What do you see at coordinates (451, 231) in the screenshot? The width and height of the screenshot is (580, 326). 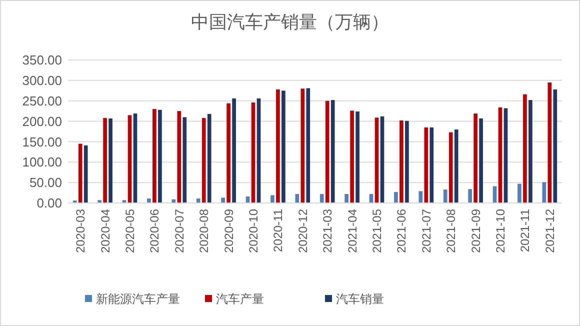 I see `x-tick-label: 2021-08` at bounding box center [451, 231].